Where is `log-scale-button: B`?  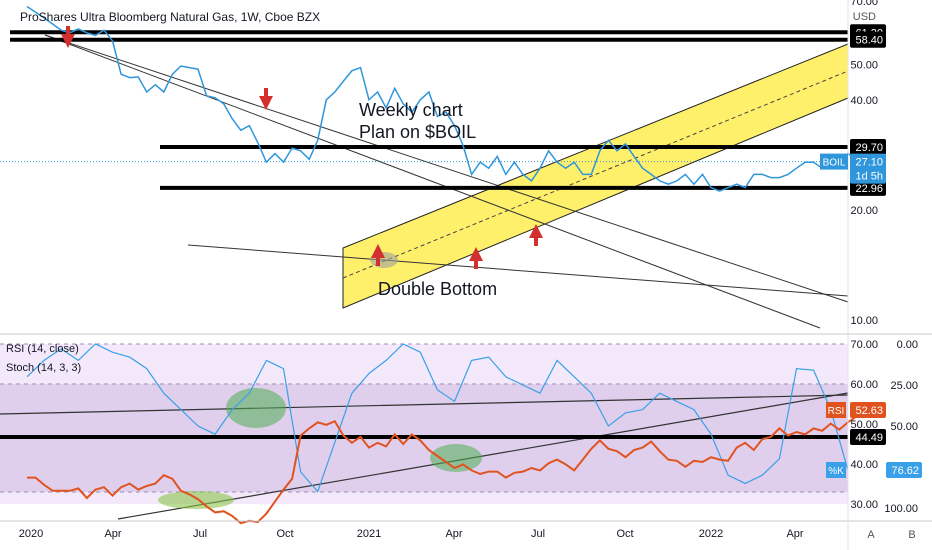
log-scale-button: B is located at coordinates (911, 535).